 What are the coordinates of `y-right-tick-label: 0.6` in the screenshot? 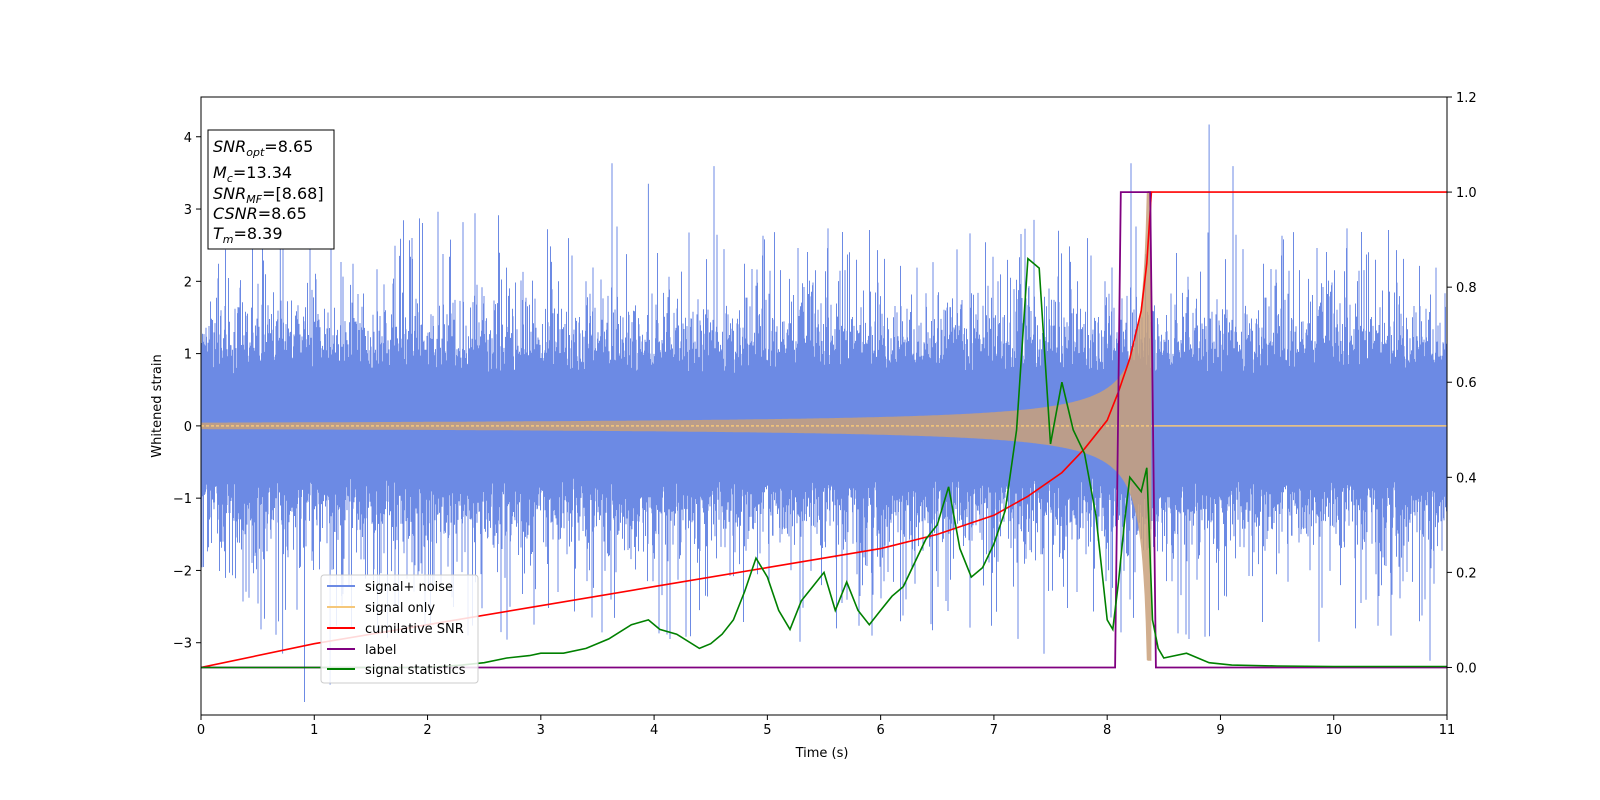 It's located at (1466, 383).